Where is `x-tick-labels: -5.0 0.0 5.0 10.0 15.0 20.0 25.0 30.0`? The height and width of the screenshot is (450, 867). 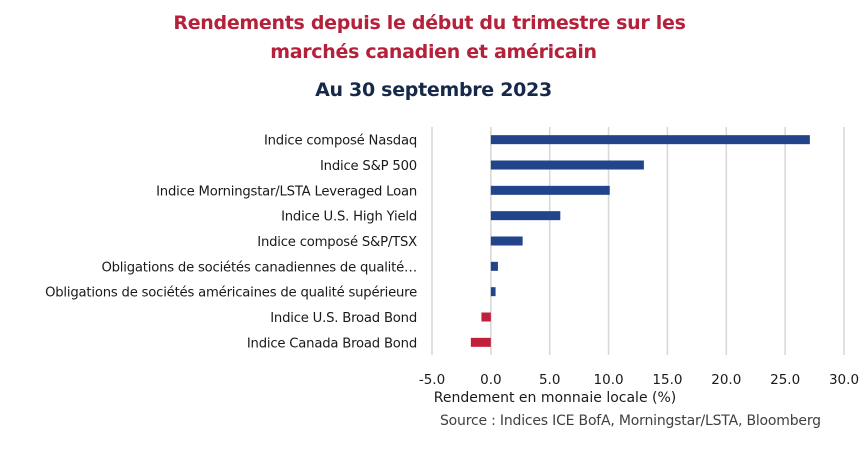 x-tick-labels: -5.0 0.0 5.0 10.0 15.0 20.0 25.0 30.0 is located at coordinates (639, 380).